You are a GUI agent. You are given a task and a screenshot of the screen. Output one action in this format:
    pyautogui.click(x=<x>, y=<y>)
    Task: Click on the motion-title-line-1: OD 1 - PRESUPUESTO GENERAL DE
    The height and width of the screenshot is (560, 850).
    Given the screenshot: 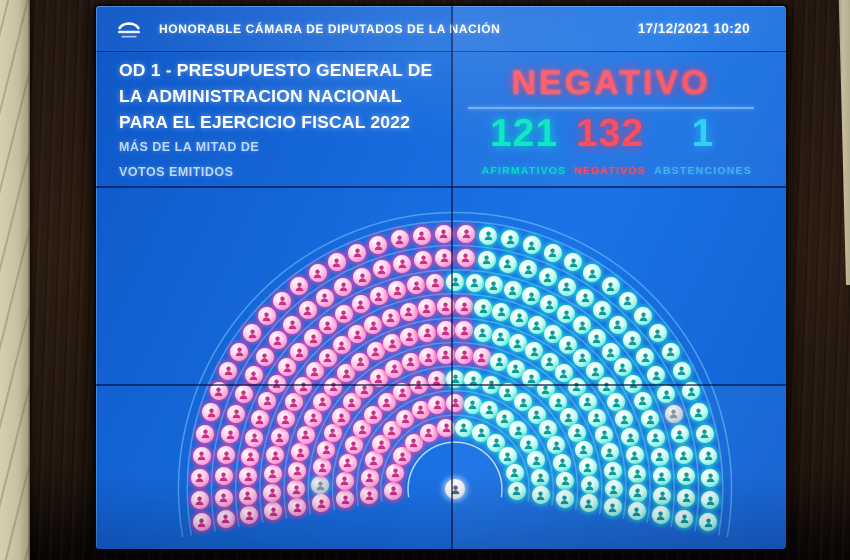 What is the action you would take?
    pyautogui.click(x=276, y=70)
    